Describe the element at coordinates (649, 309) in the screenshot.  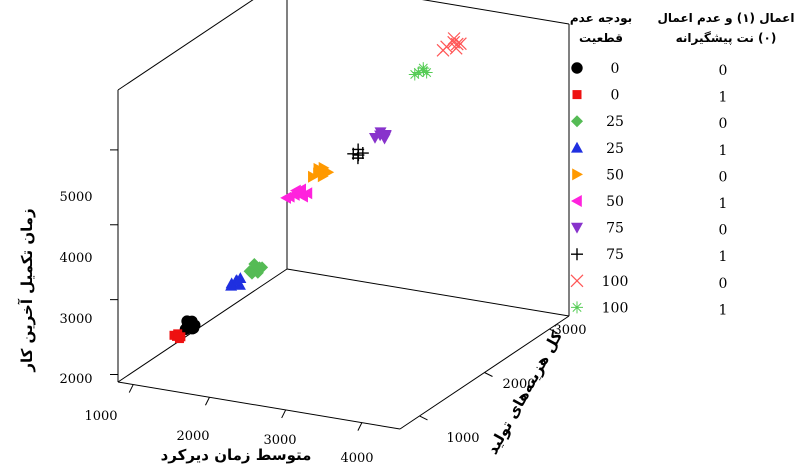
I see `legend-row: 100 1` at that location.